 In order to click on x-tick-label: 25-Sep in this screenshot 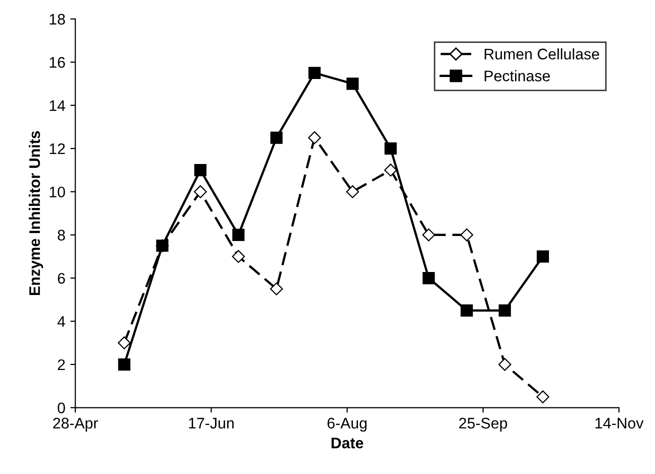, I will do `click(483, 425)`.